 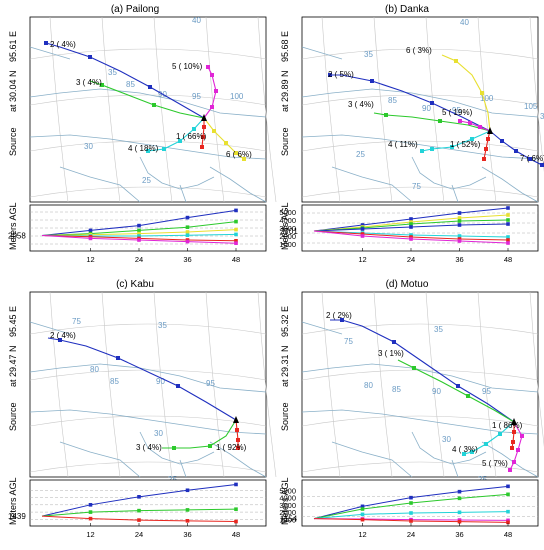 What do you see at coordinates (368, 385) in the screenshot?
I see `map-graticule-number: 80` at bounding box center [368, 385].